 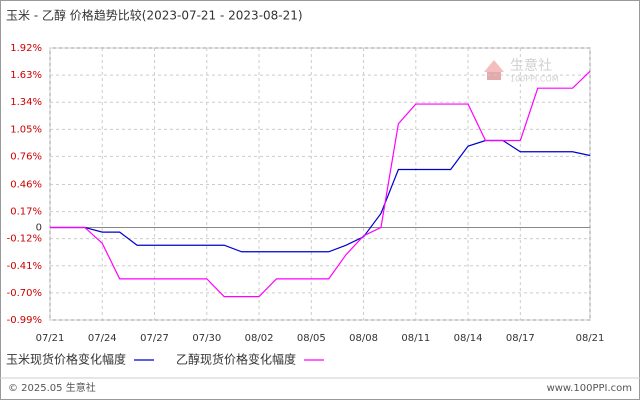 I want to click on y-tick-label: 0.46%, so click(x=26, y=184).